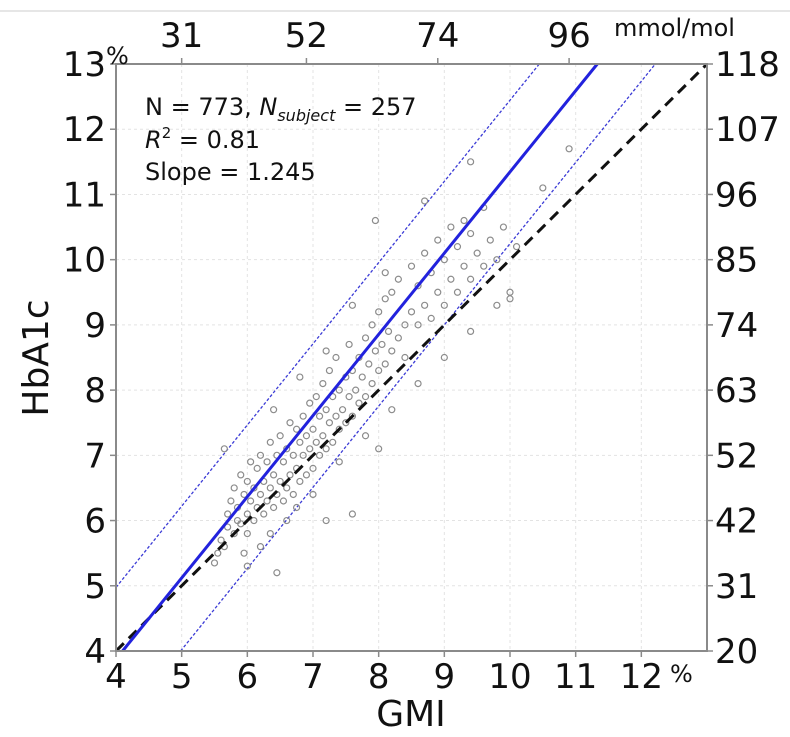 This screenshot has height=737, width=790. What do you see at coordinates (411, 713) in the screenshot?
I see `x-axis-title: GMI` at bounding box center [411, 713].